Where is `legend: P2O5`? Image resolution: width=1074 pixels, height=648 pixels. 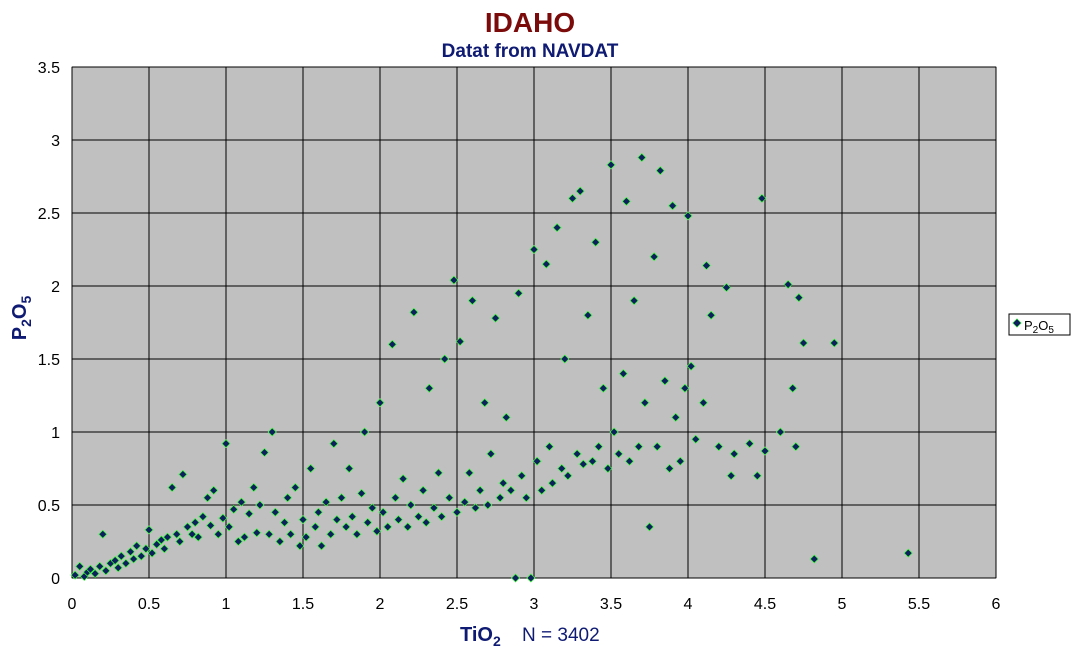 legend: P2O5 is located at coordinates (1039, 324).